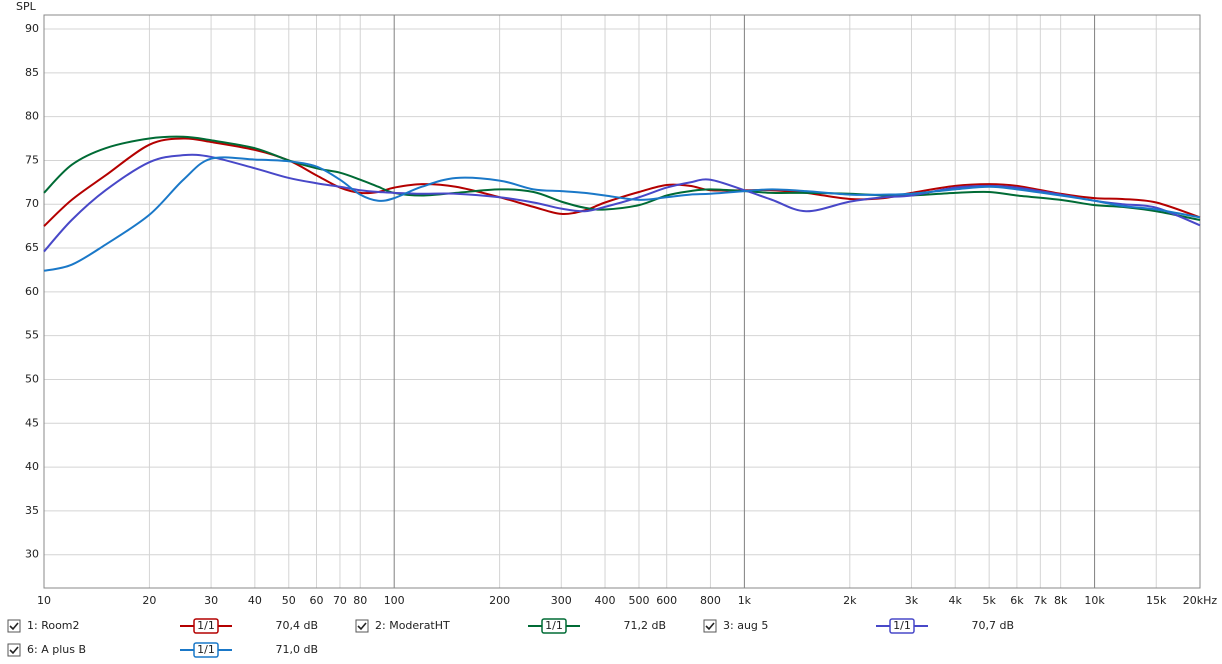  What do you see at coordinates (32, 72) in the screenshot?
I see `y-tick-label: 85` at bounding box center [32, 72].